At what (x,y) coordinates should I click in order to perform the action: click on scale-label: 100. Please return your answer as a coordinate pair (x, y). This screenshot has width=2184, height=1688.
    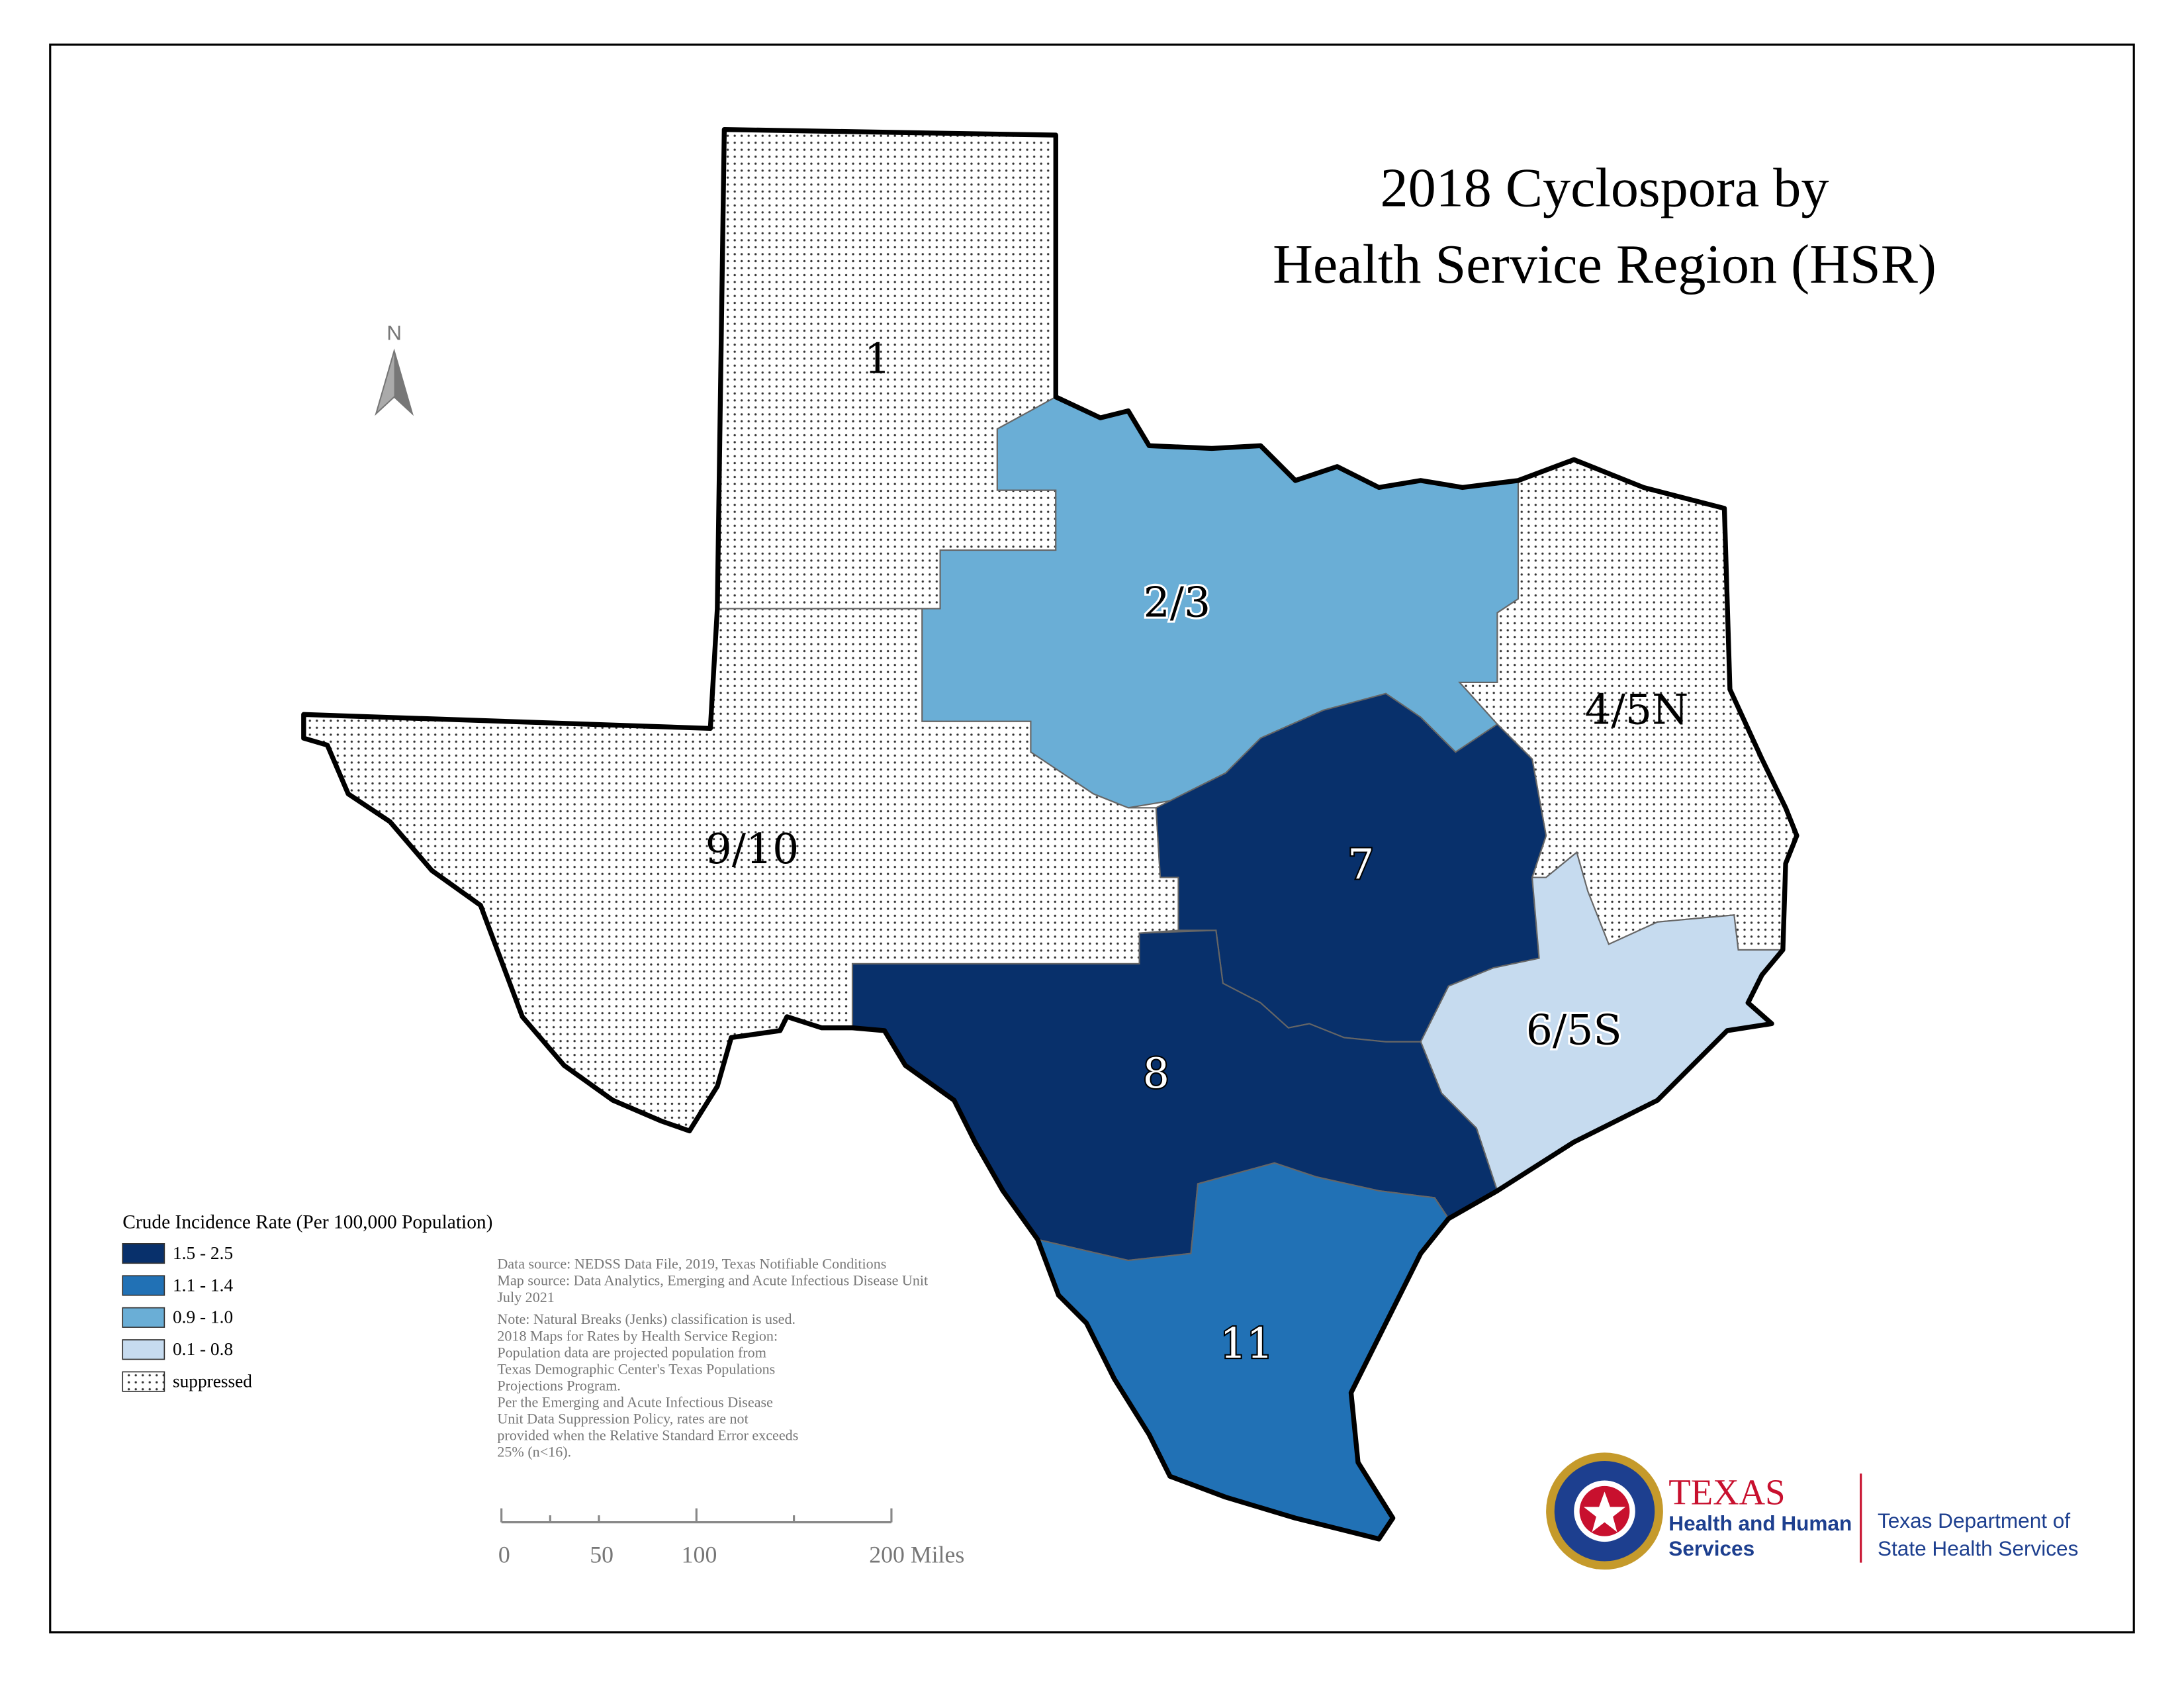
    Looking at the image, I should click on (699, 1555).